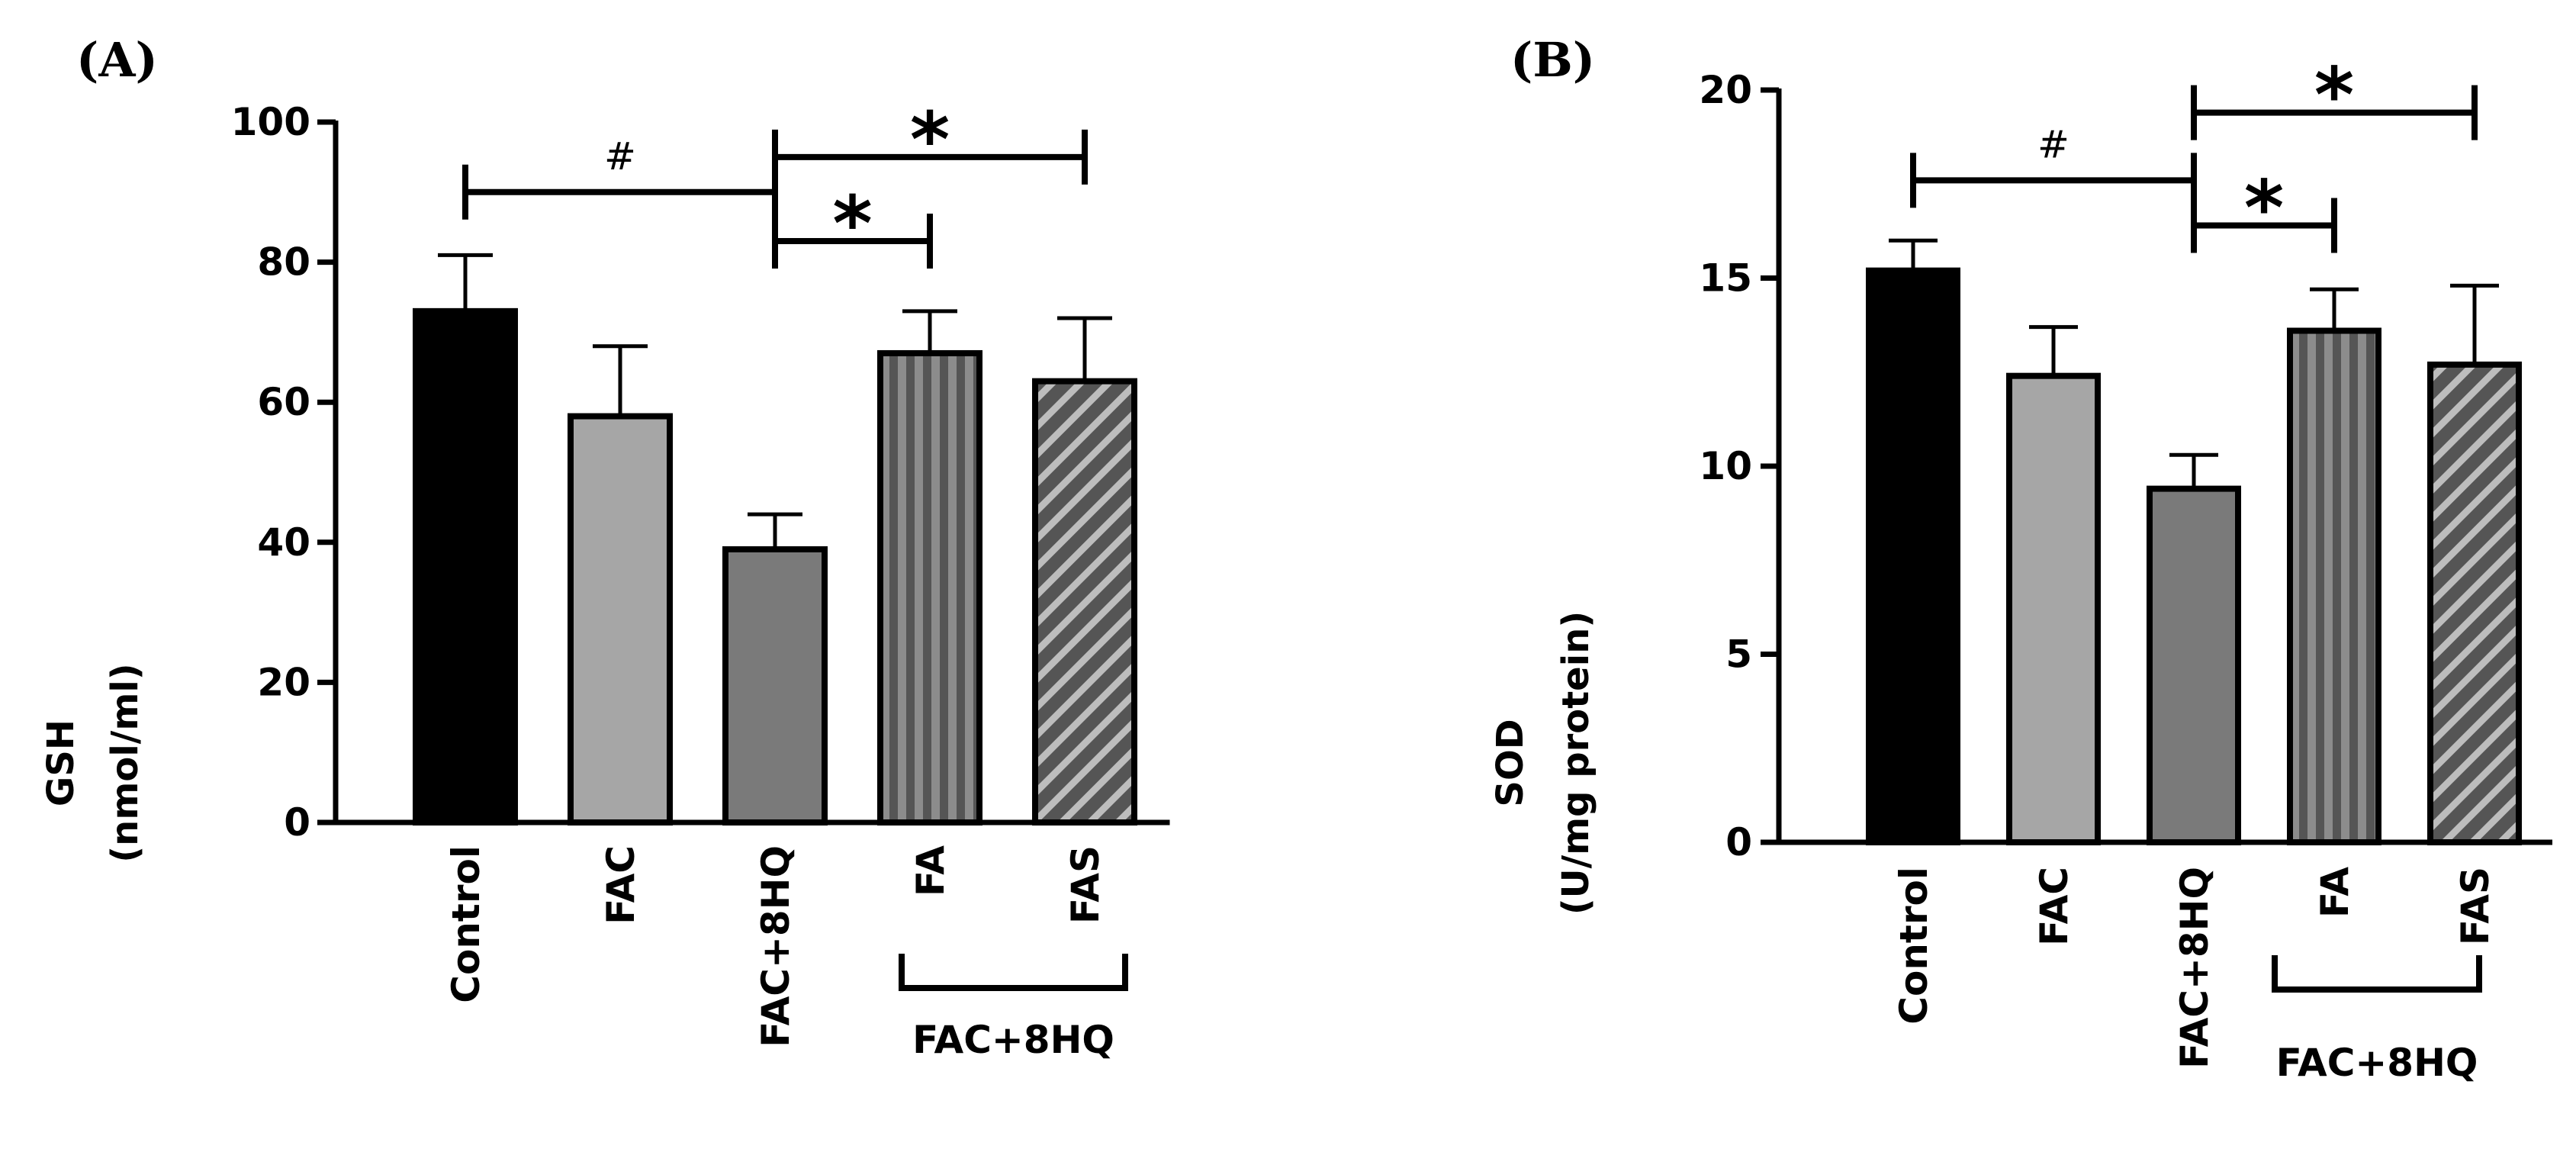 This screenshot has height=1149, width=2576. I want to click on y-axis-title-line1: SOD, so click(1510, 763).